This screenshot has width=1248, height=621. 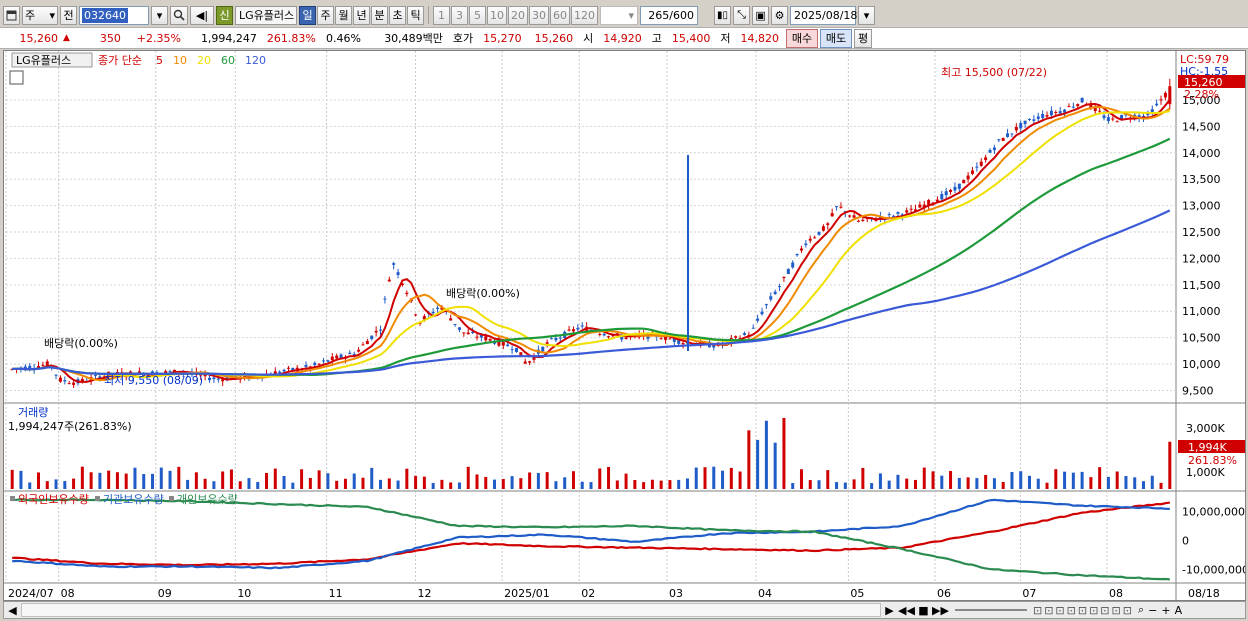 What do you see at coordinates (343, 15) in the screenshot?
I see `period-month: 월` at bounding box center [343, 15].